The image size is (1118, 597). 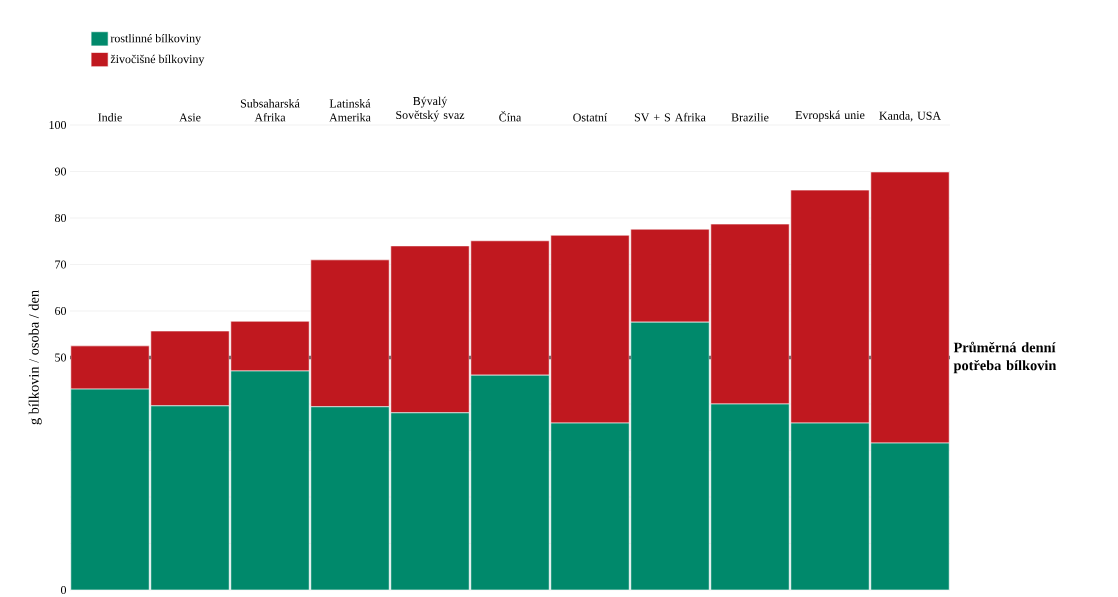 I want to click on x-tick-label: Latinská Amerika, so click(x=350, y=110).